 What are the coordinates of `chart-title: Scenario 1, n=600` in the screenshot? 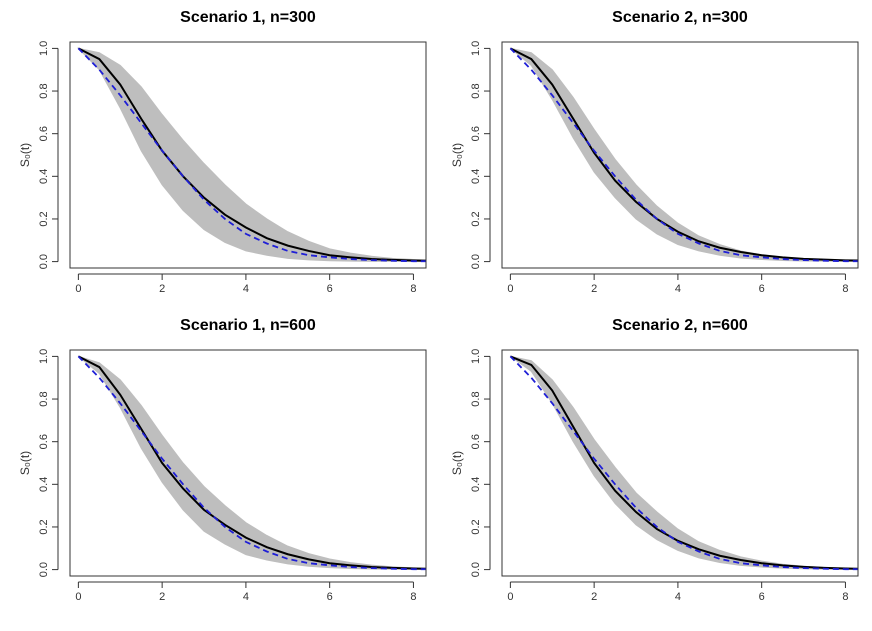 It's located at (248, 325).